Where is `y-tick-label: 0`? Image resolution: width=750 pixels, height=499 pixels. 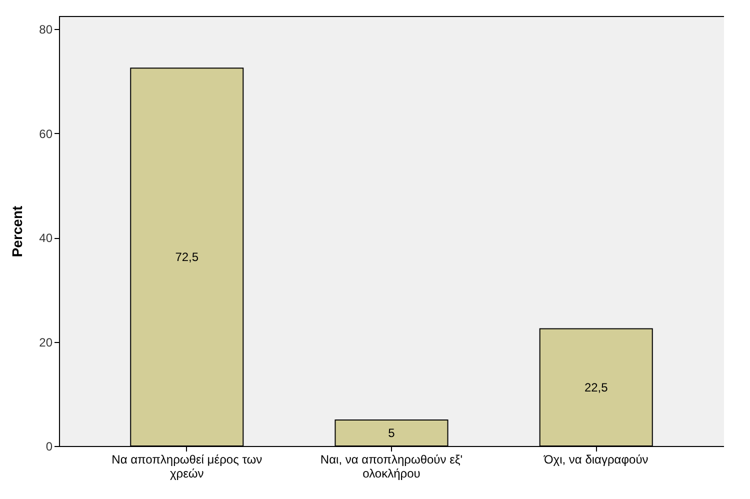 y-tick-label: 0 is located at coordinates (49, 447).